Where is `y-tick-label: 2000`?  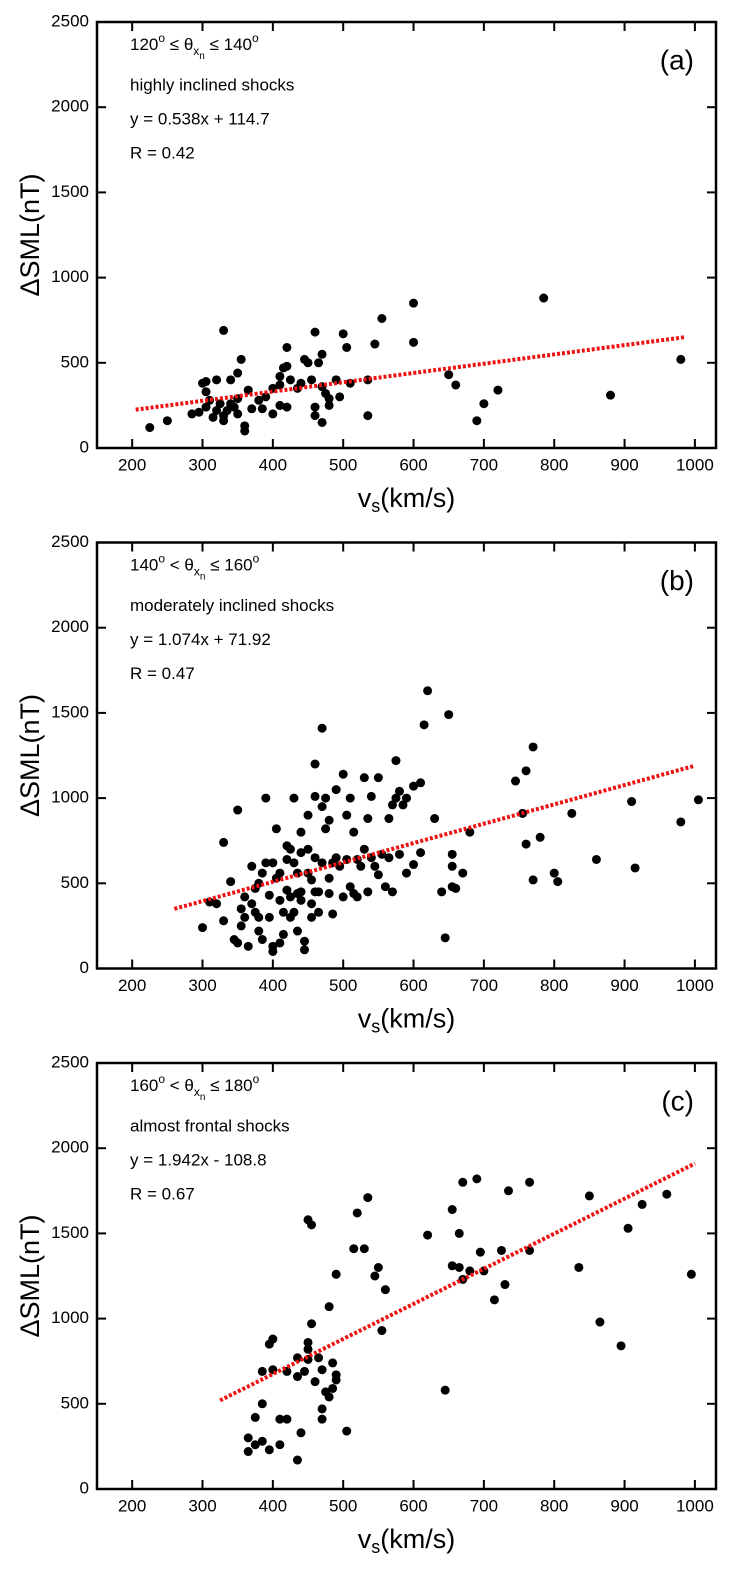 y-tick-label: 2000 is located at coordinates (70, 106).